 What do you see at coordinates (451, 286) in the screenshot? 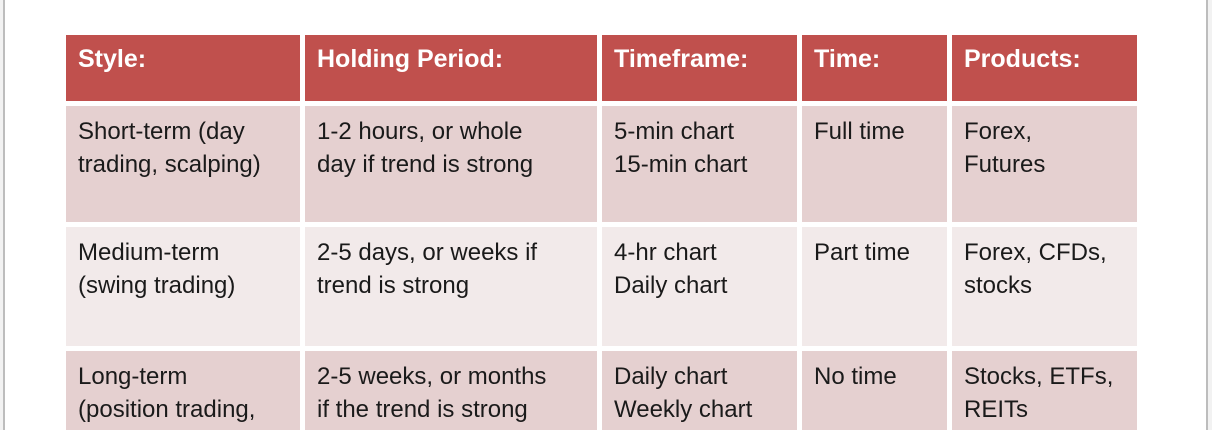
I see `cell-mediumterm-holding-period: 2-5 days, or weeks if trend is strong` at bounding box center [451, 286].